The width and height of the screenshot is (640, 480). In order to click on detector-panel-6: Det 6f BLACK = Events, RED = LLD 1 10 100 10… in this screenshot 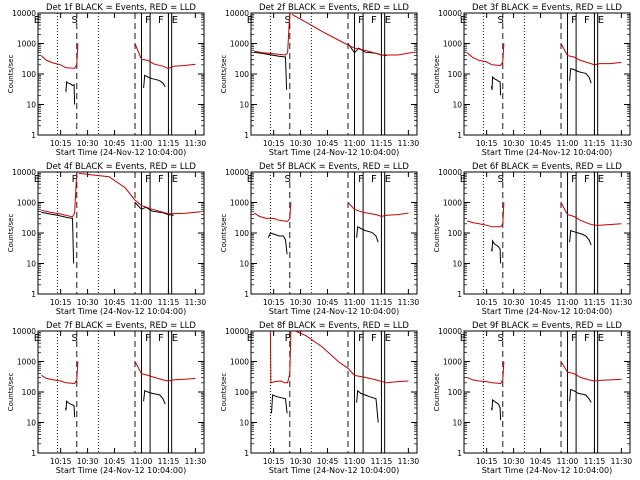, I will do `click(532, 239)`.